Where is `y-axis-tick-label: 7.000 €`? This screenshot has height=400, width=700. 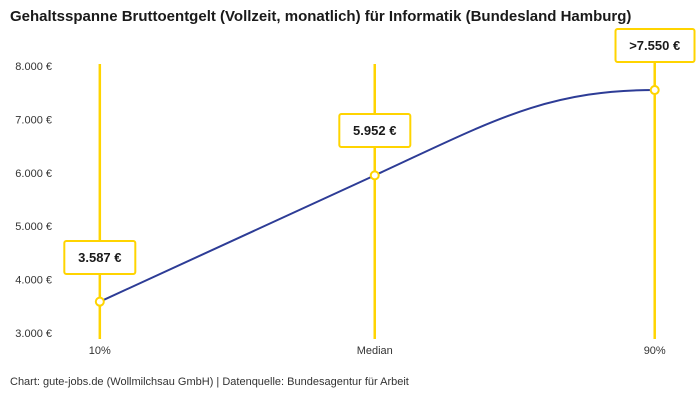 y-axis-tick-label: 7.000 € is located at coordinates (33, 120).